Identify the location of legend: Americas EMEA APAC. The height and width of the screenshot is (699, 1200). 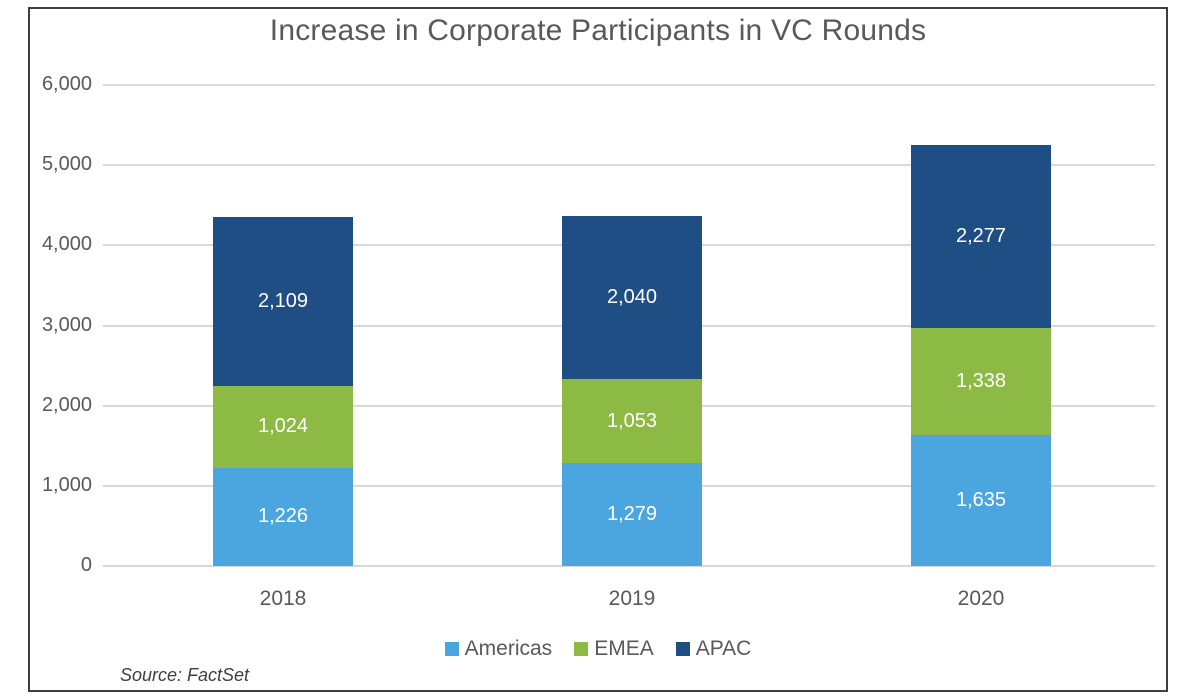
(598, 649).